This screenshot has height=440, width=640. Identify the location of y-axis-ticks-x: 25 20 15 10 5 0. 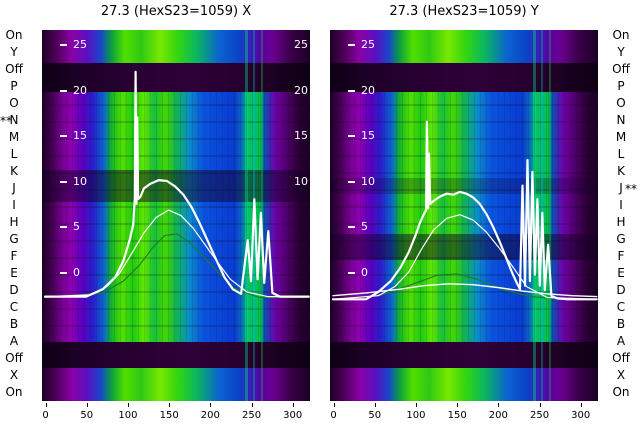
(73, 174).